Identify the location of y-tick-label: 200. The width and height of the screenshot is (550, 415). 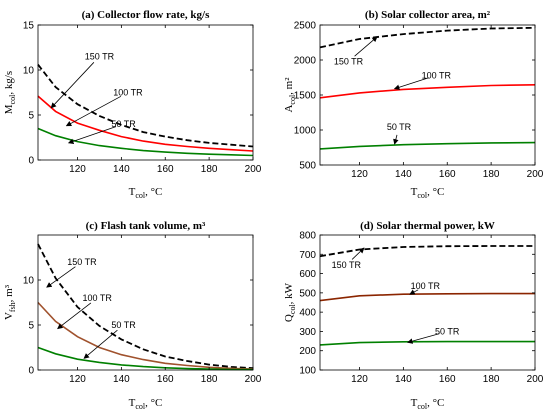
(307, 351).